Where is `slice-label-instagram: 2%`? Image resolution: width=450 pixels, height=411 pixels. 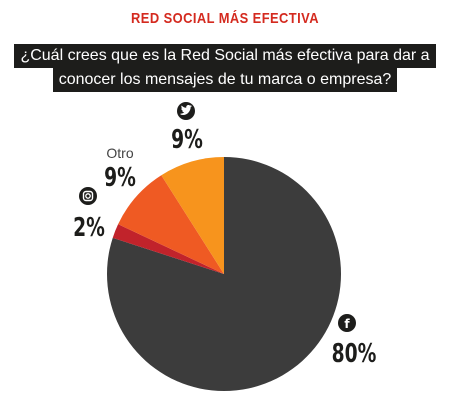 slice-label-instagram: 2% is located at coordinates (89, 228).